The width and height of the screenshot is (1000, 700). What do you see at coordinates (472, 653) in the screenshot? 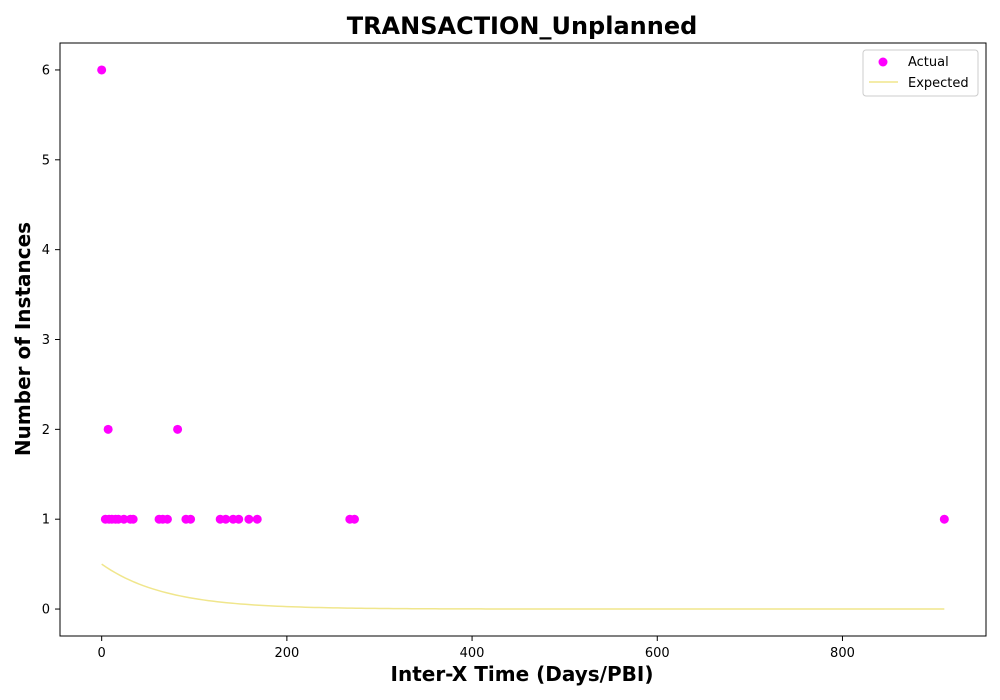
I see `x-tick-label: 400` at bounding box center [472, 653].